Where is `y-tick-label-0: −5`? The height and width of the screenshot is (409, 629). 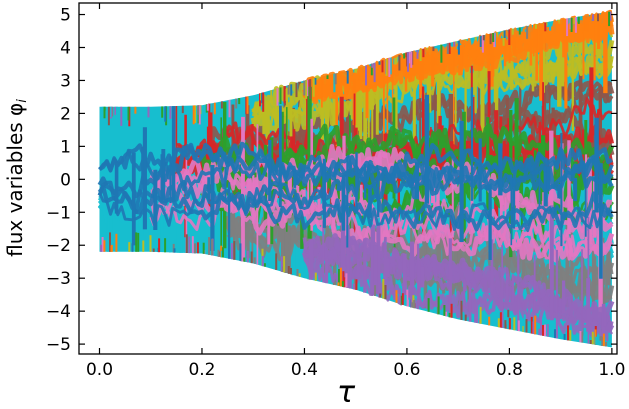
y-tick-label-0: −5 is located at coordinates (58, 345).